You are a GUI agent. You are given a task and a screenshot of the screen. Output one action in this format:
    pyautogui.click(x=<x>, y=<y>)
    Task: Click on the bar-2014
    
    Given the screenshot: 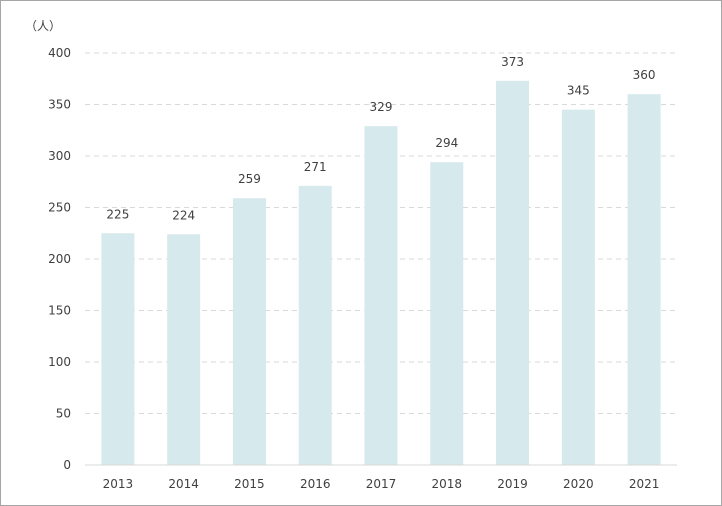 What is the action you would take?
    pyautogui.click(x=184, y=349)
    